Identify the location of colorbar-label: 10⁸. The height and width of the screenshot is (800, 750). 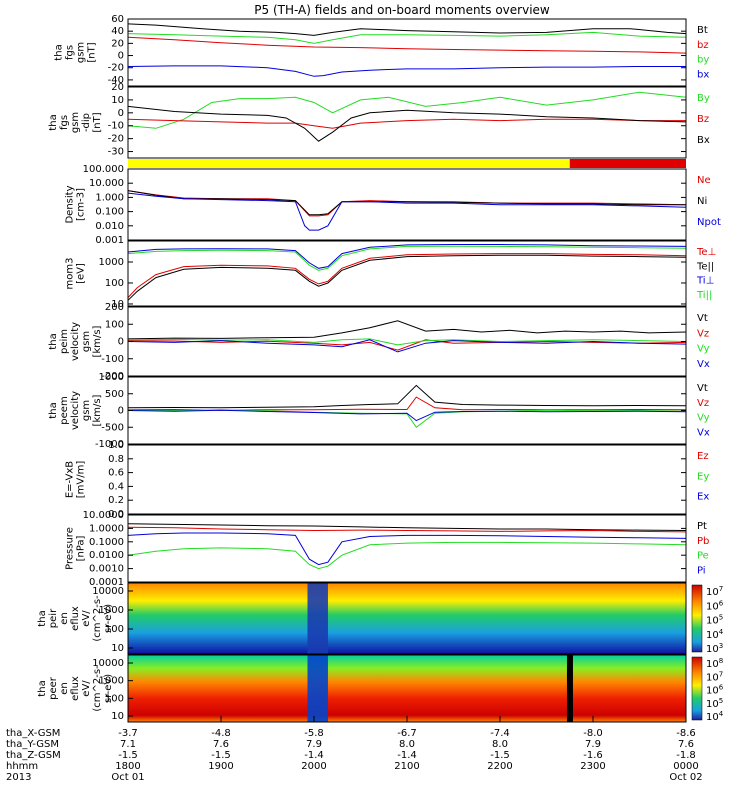
(714, 663).